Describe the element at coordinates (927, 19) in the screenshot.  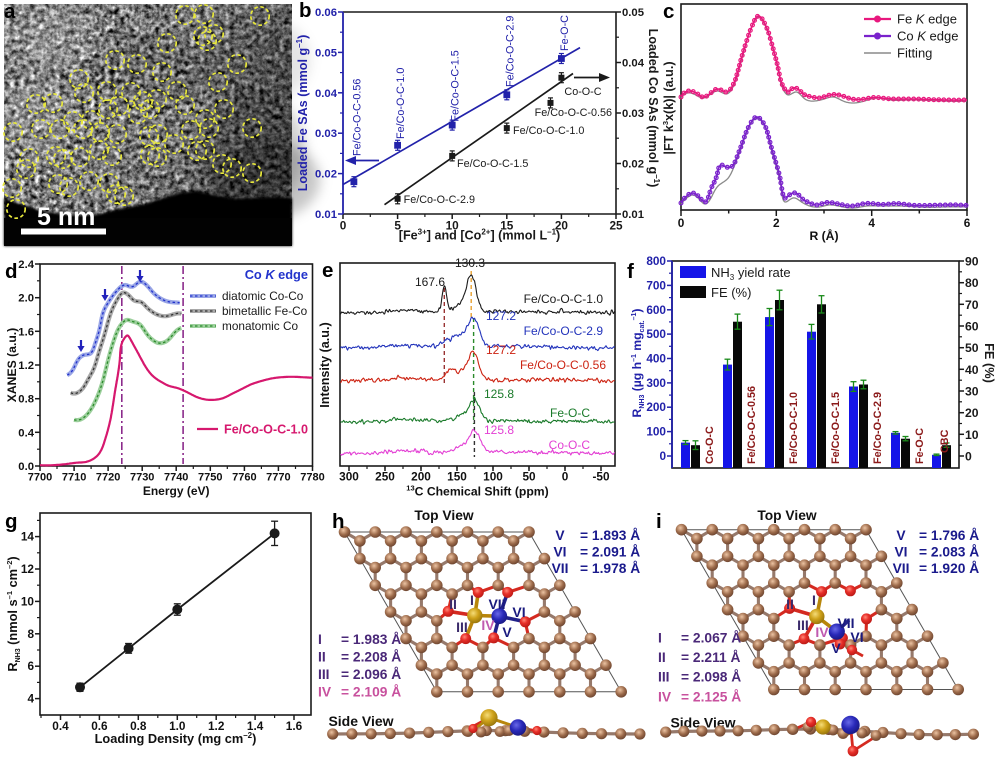
I see `svg-text: Fe K edge` at that location.